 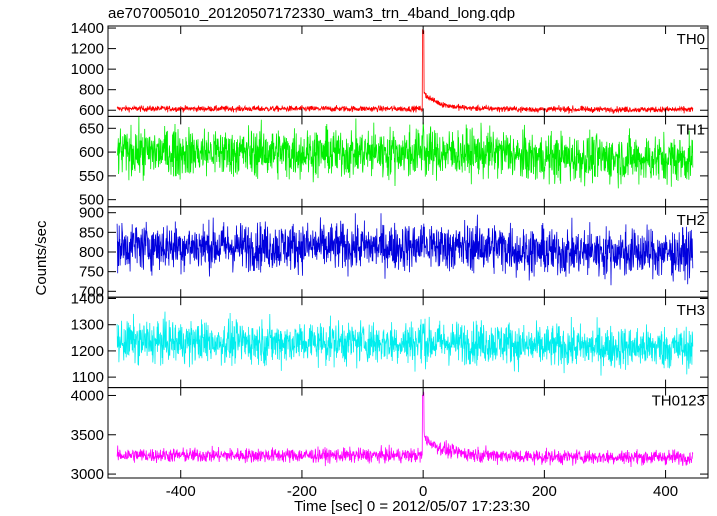 What do you see at coordinates (405, 152) in the screenshot?
I see `series-line-th1` at bounding box center [405, 152].